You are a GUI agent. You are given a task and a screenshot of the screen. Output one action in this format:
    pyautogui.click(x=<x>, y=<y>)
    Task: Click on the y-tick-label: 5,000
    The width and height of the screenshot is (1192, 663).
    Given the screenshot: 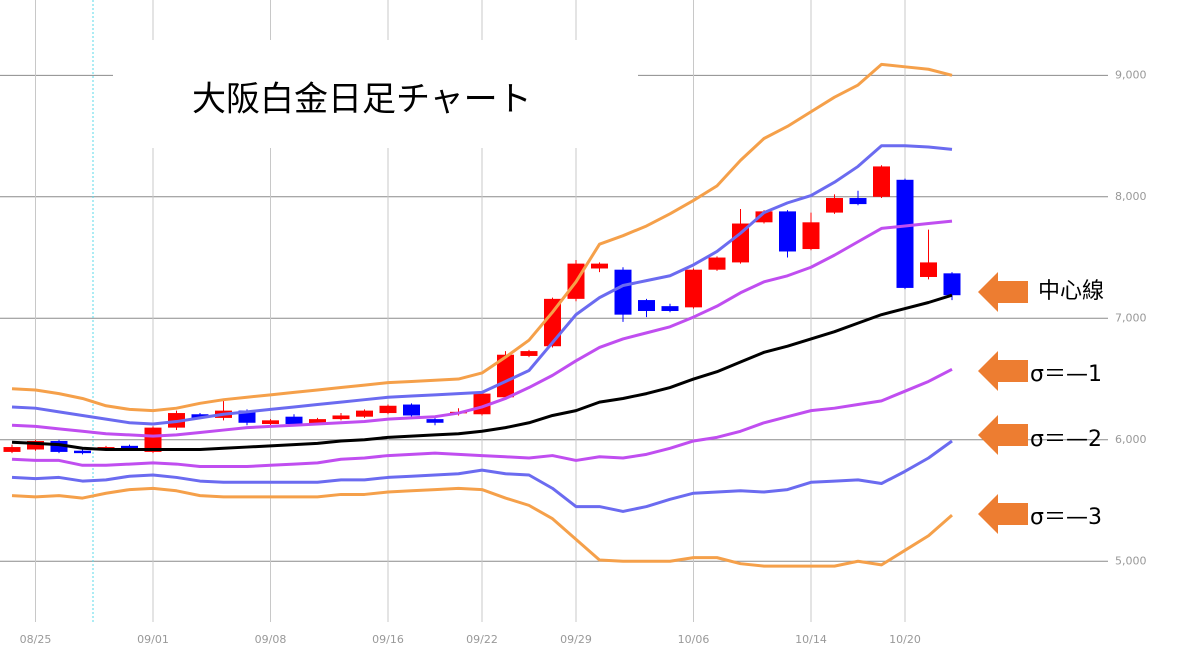 What is the action you would take?
    pyautogui.click(x=1131, y=560)
    